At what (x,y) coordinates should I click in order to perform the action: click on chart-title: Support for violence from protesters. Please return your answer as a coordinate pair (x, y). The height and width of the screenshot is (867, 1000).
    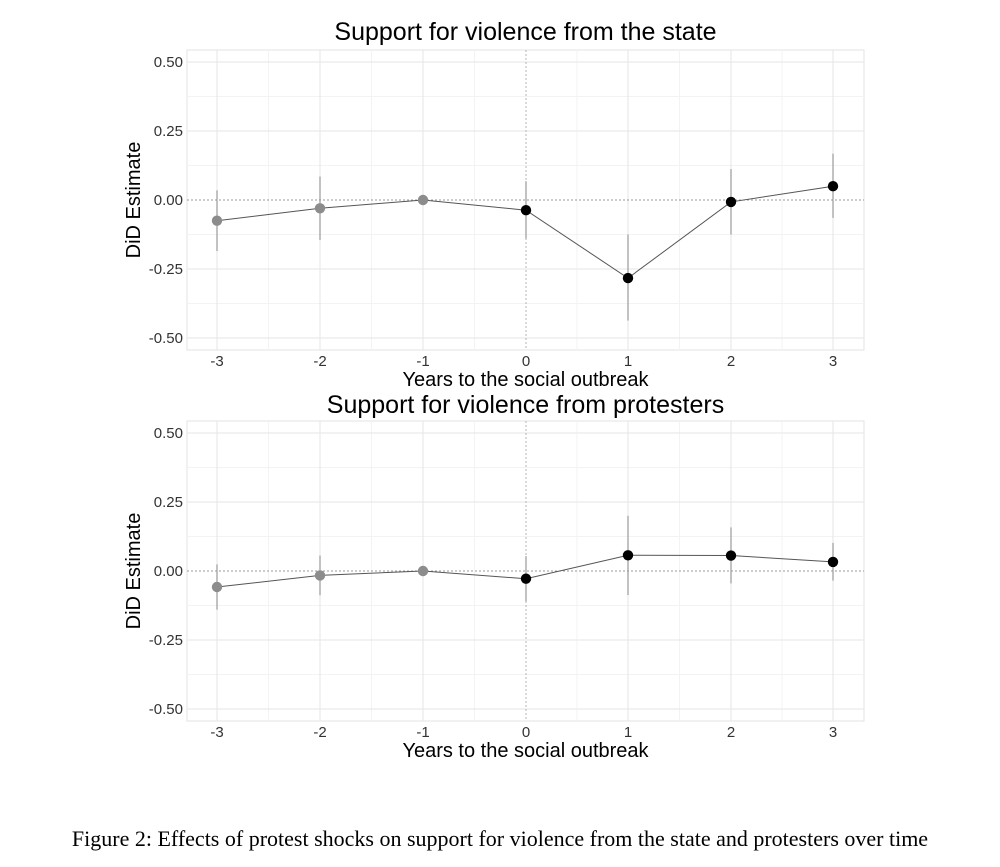
    Looking at the image, I should click on (525, 405).